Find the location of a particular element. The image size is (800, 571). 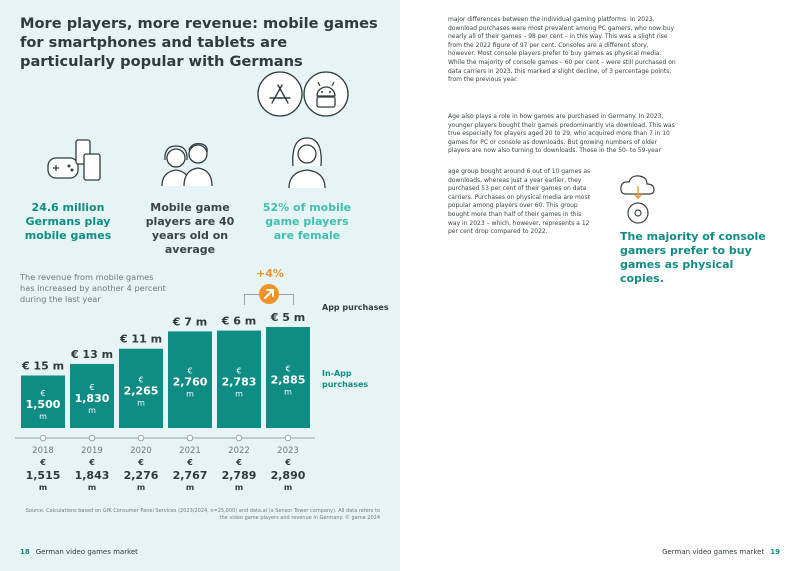

bar-label-value: 1,830 is located at coordinates (92, 398).